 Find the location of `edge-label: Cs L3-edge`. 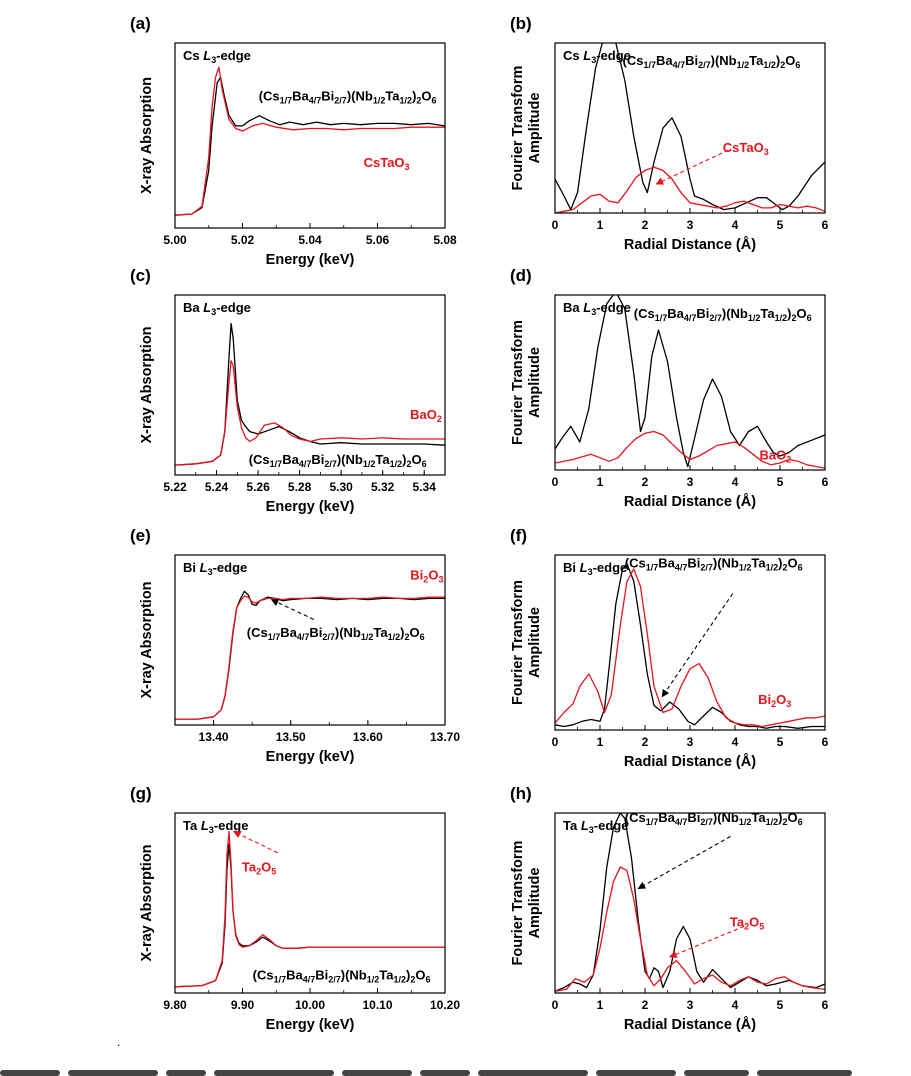

edge-label: Cs L3-edge is located at coordinates (217, 56).